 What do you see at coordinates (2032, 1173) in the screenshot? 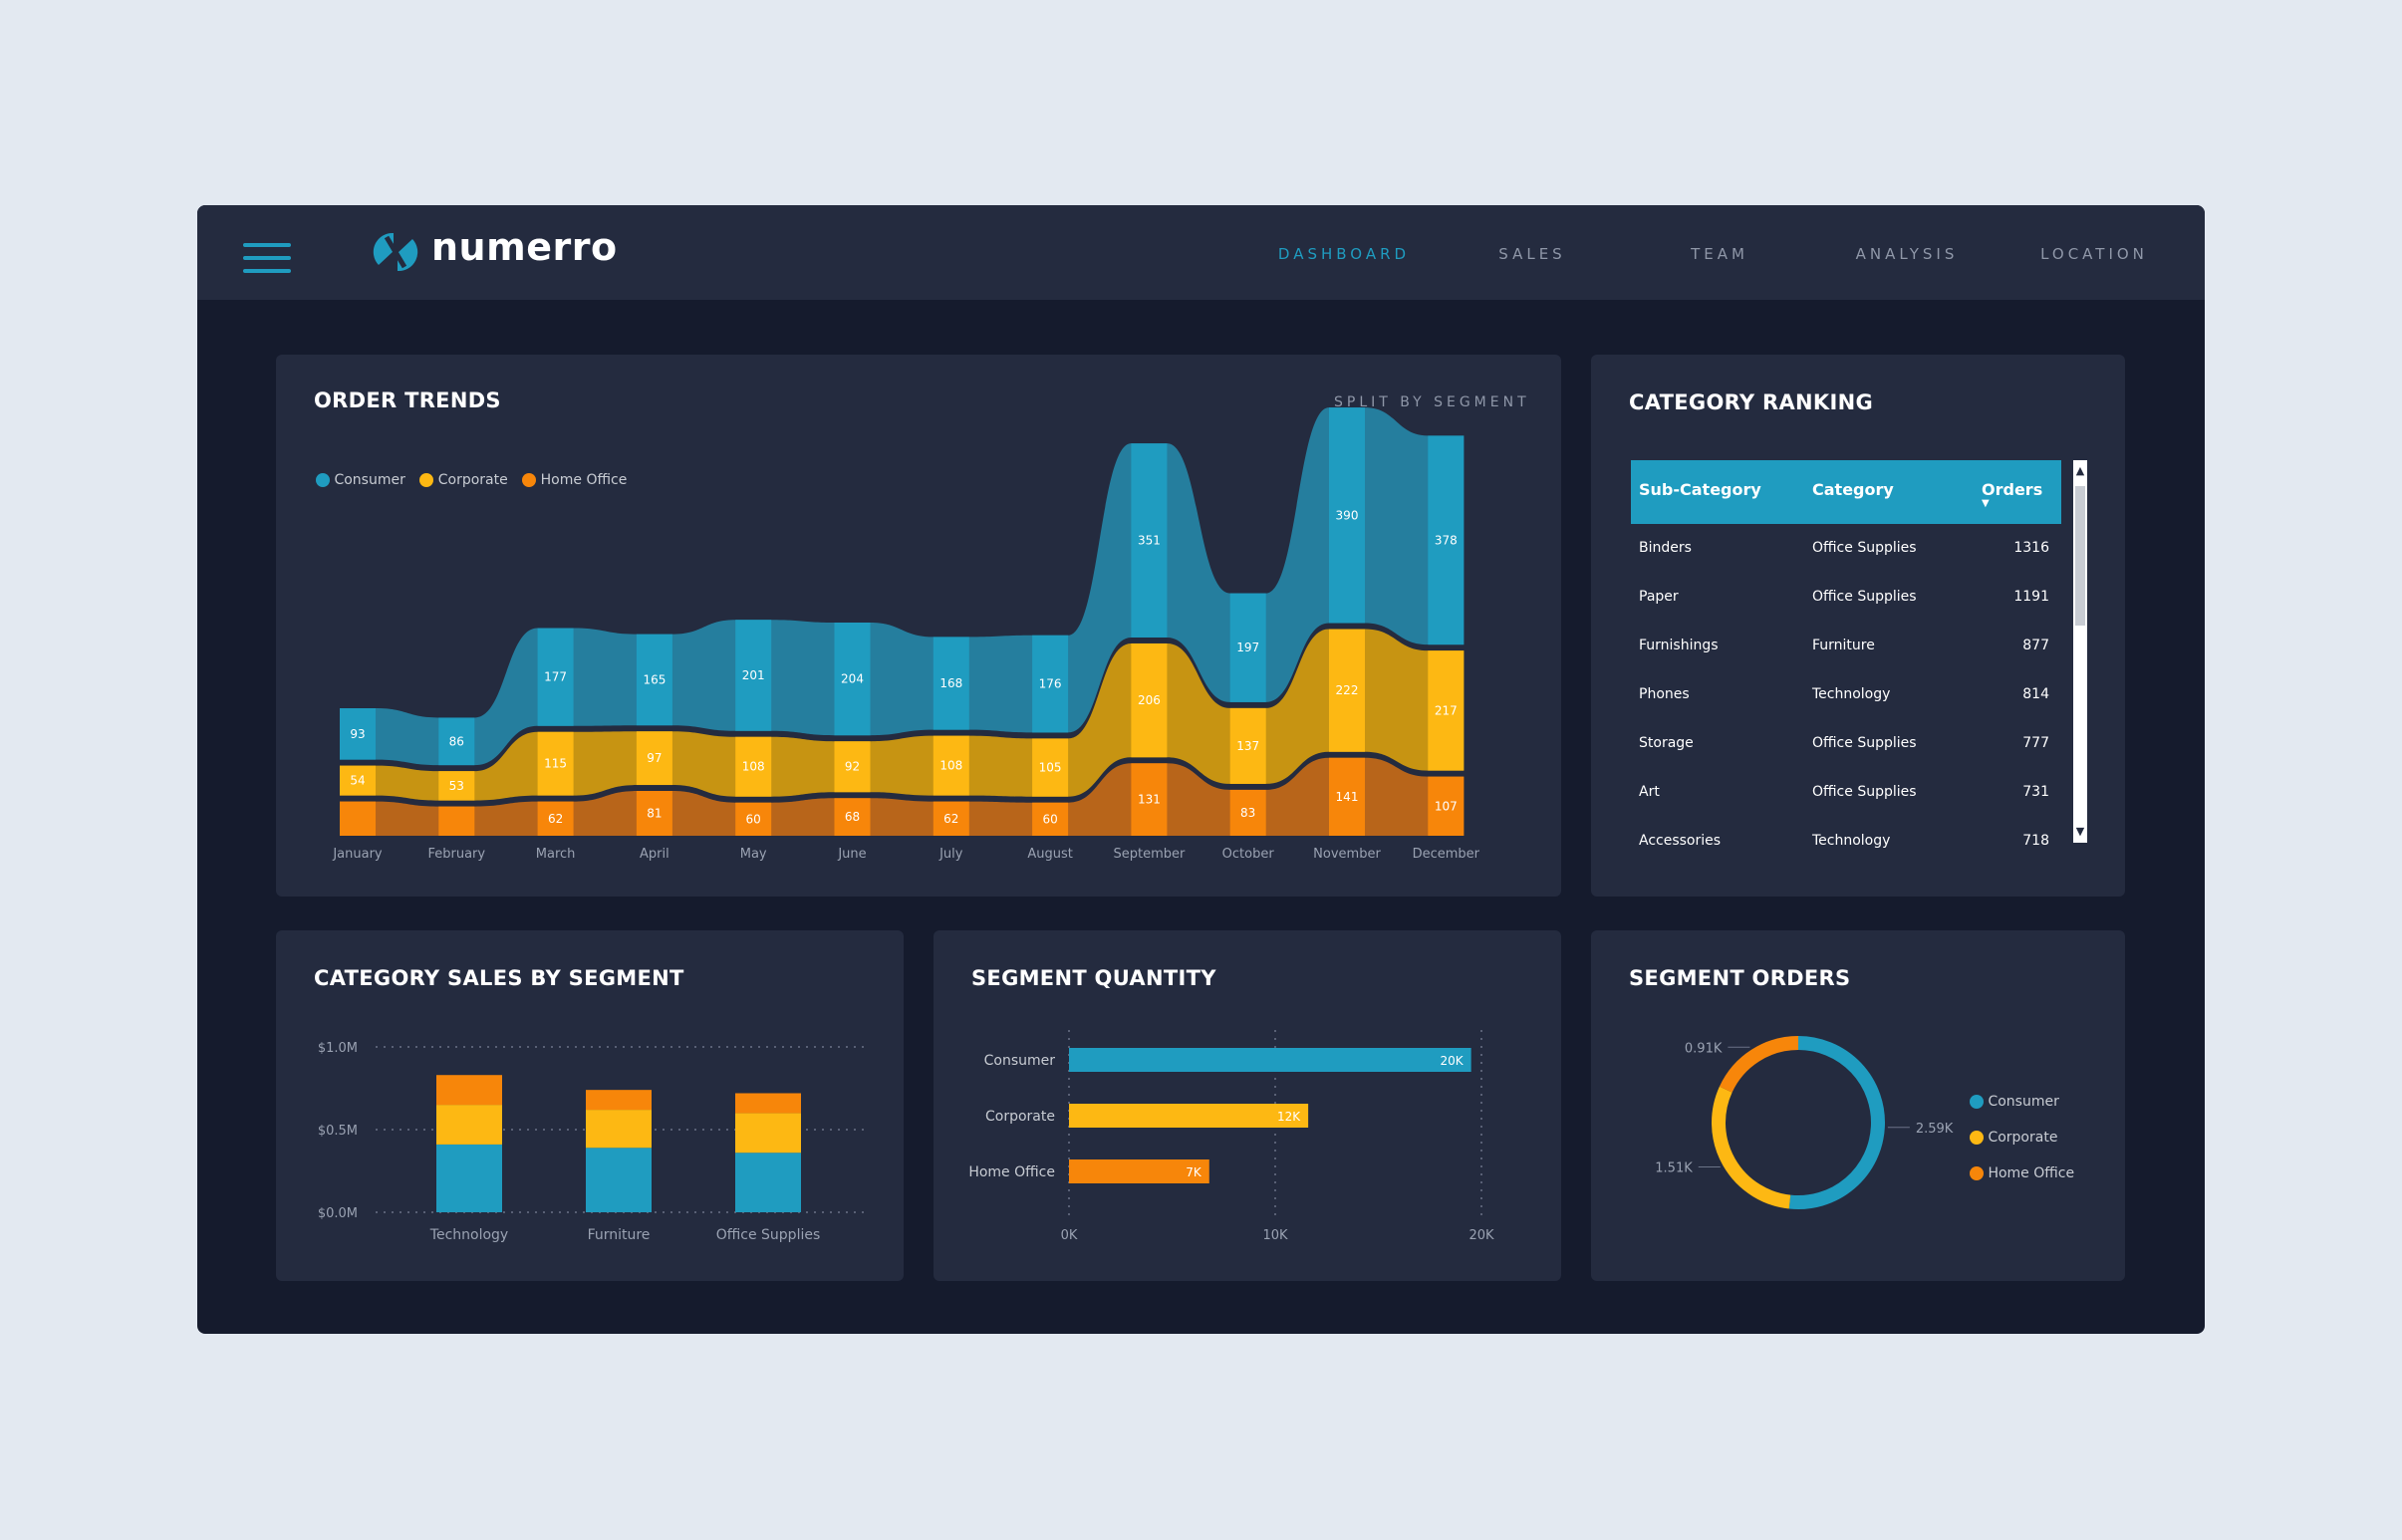
I see `legend-home-office: Home Office` at bounding box center [2032, 1173].